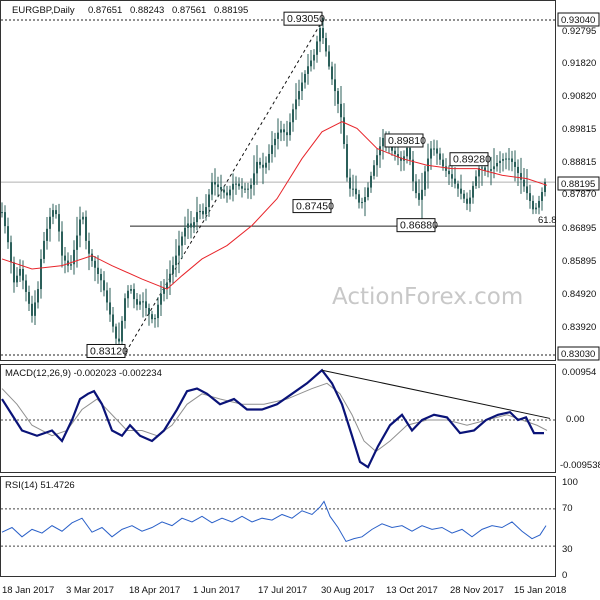 The height and width of the screenshot is (600, 600). I want to click on price-annotation: 0.93050, so click(306, 19).